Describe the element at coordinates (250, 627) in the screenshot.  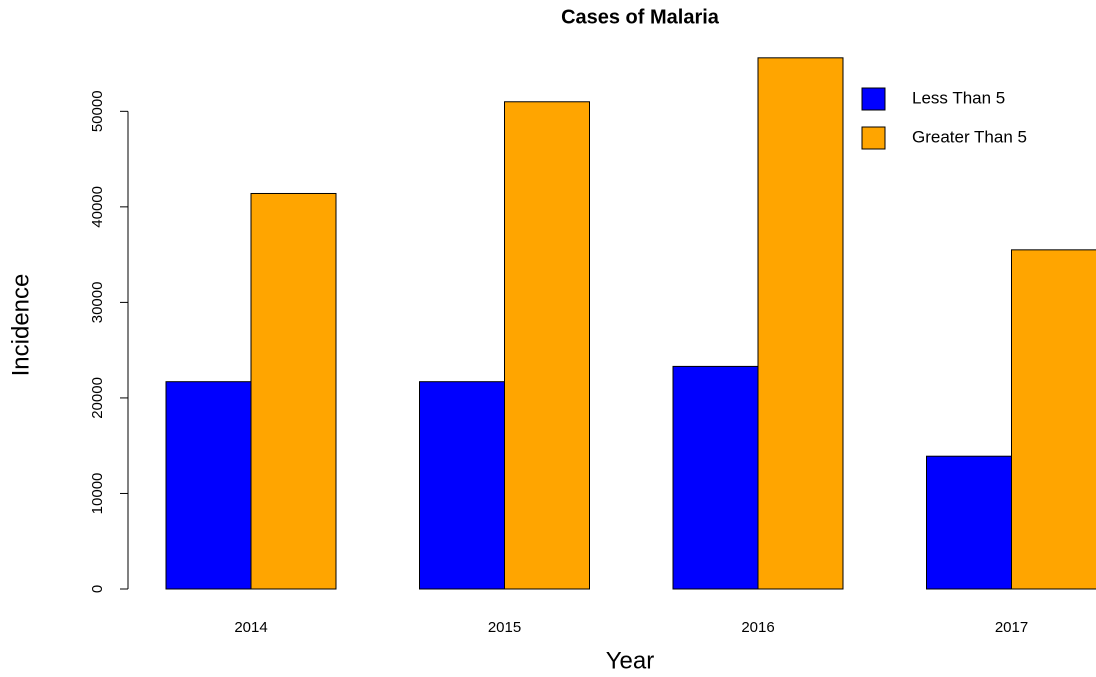
I see `x-tick-label: 2014` at that location.